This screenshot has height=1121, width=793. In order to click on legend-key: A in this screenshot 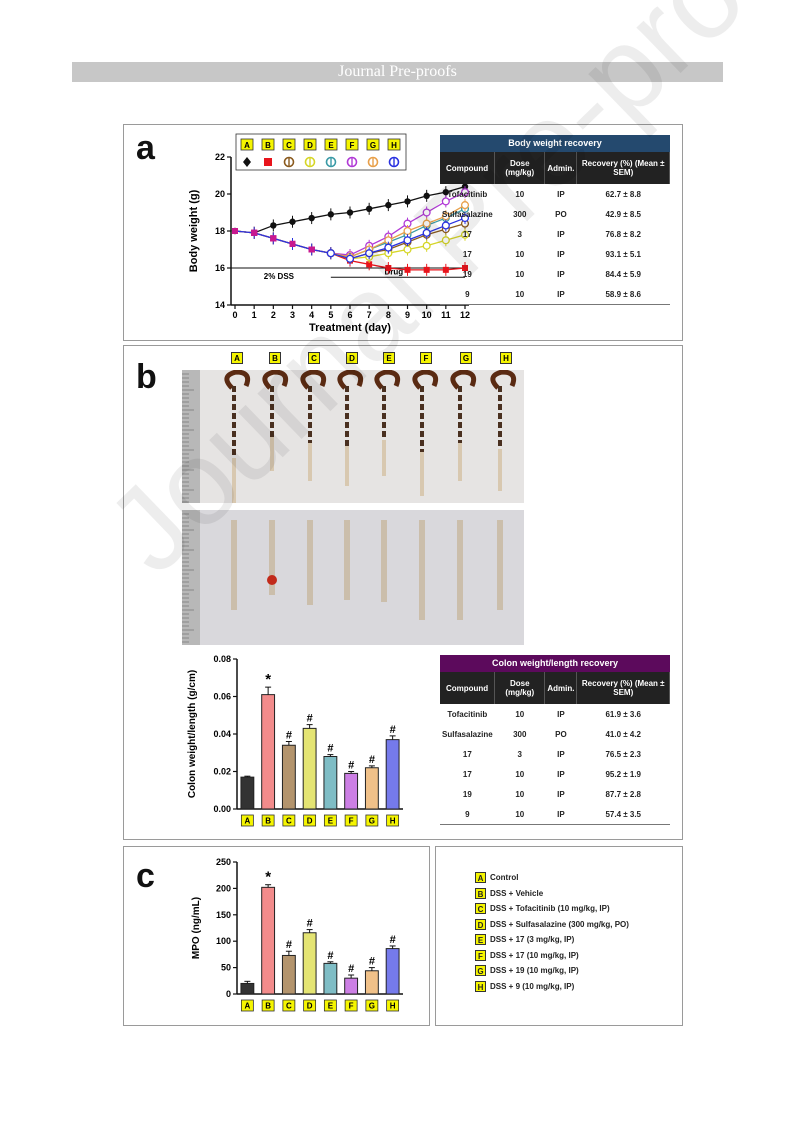, I will do `click(480, 877)`.